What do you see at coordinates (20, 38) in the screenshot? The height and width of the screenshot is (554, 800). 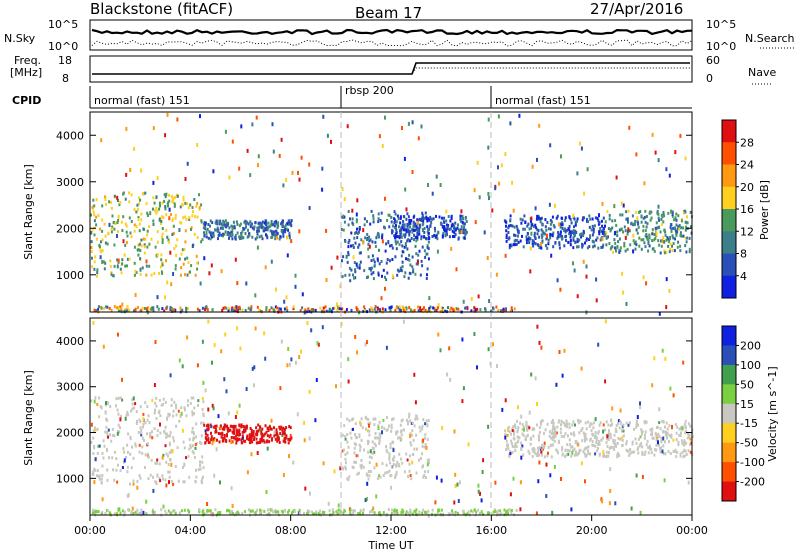 I see `noise-left-label: N.Sky` at bounding box center [20, 38].